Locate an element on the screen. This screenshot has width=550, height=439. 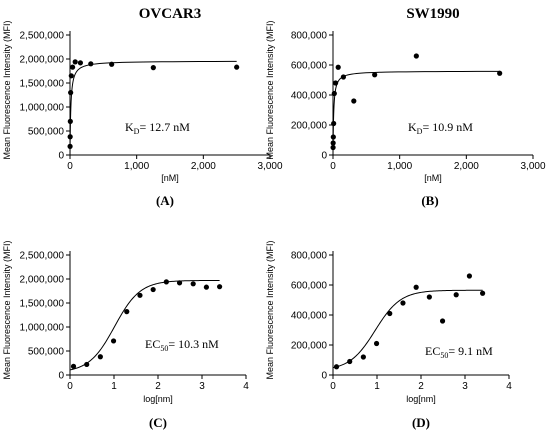
panel-label: (D) is located at coordinates (421, 422).